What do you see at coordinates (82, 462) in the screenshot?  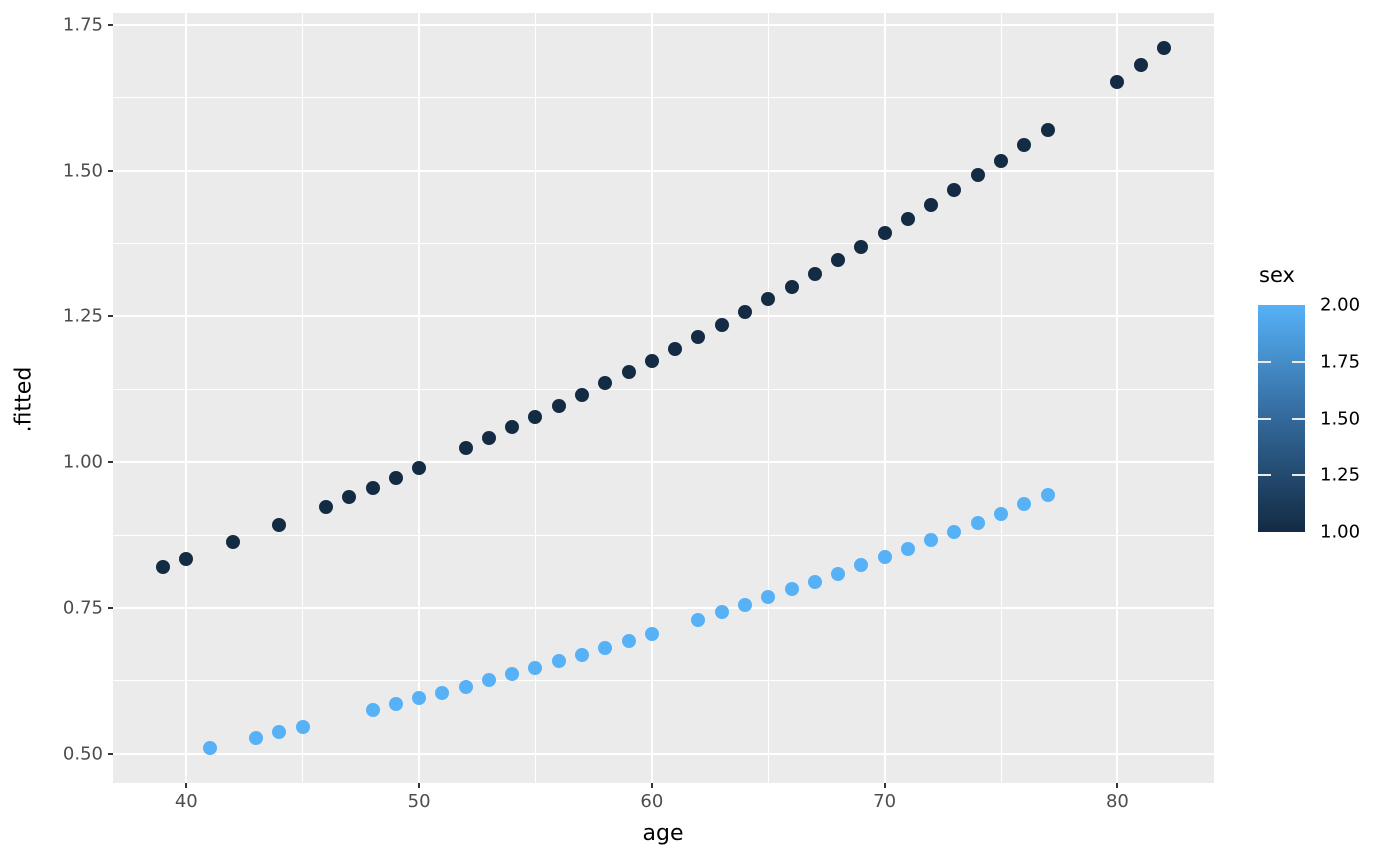 I see `y-tick-label: 1.00` at bounding box center [82, 462].